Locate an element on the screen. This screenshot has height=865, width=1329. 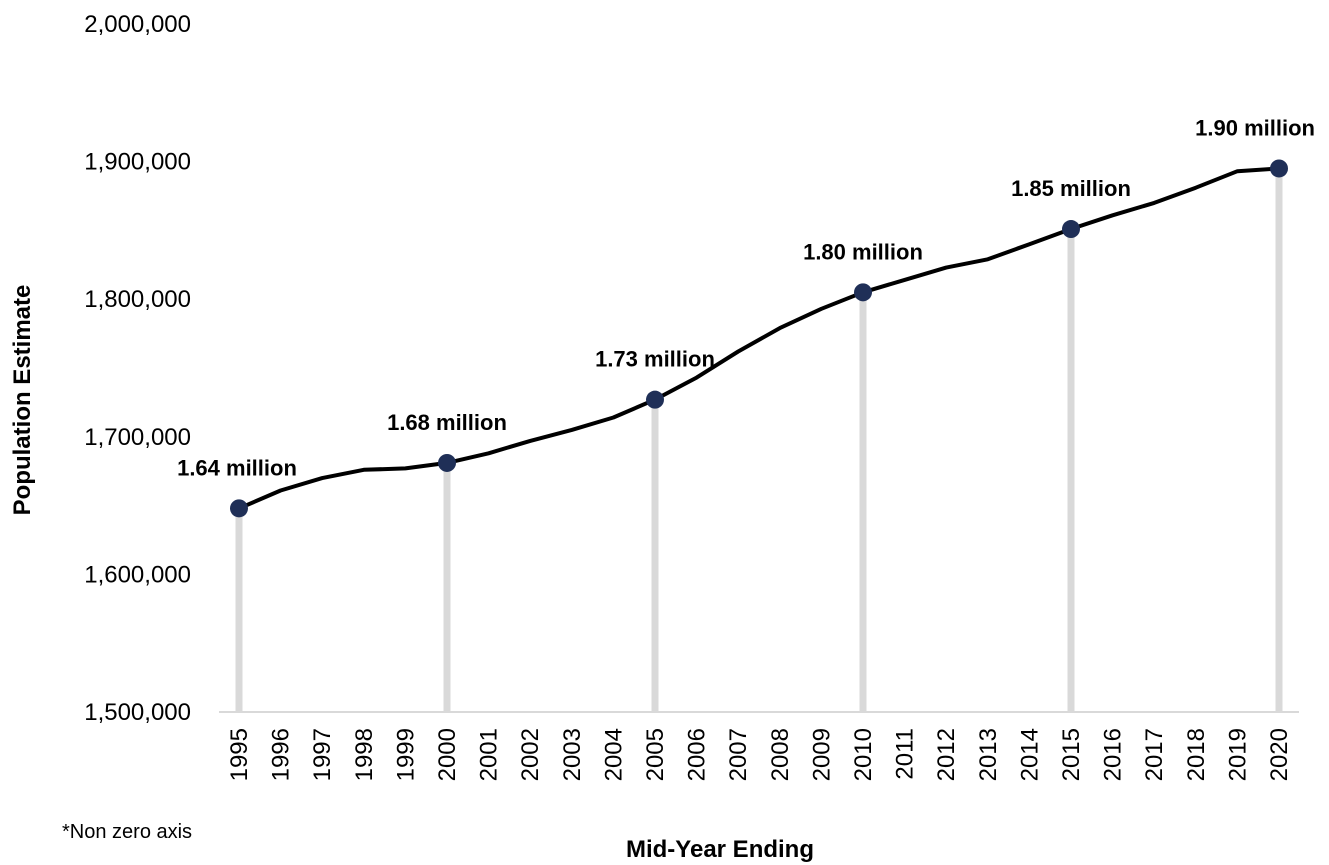
x-tick-label: 2020 is located at coordinates (1279, 754).